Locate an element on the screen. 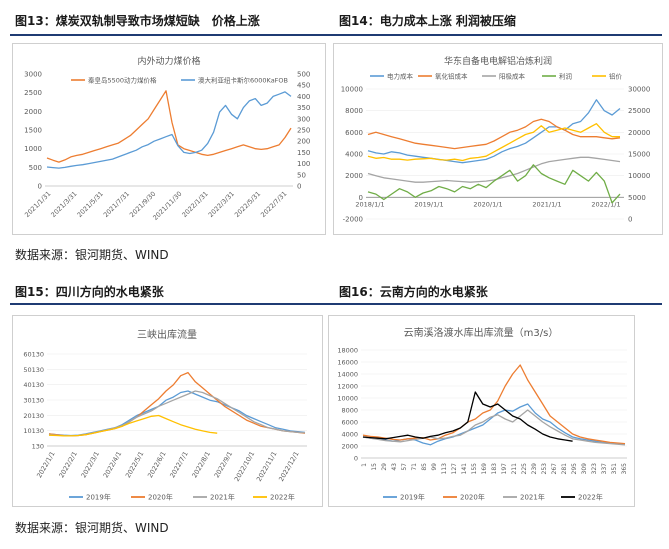 The width and height of the screenshot is (669, 549). legend-label: 电力成本 is located at coordinates (400, 76).